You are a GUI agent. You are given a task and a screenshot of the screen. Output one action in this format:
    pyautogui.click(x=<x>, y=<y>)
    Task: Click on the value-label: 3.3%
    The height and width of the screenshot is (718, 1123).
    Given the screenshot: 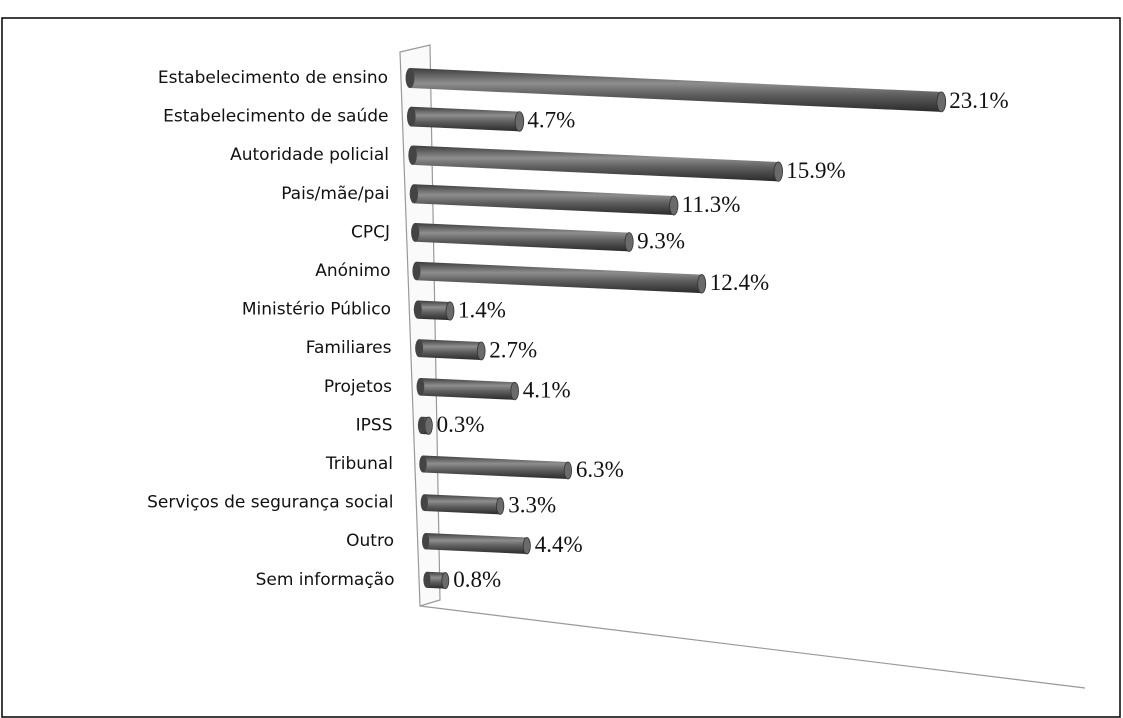 What is the action you would take?
    pyautogui.click(x=532, y=504)
    